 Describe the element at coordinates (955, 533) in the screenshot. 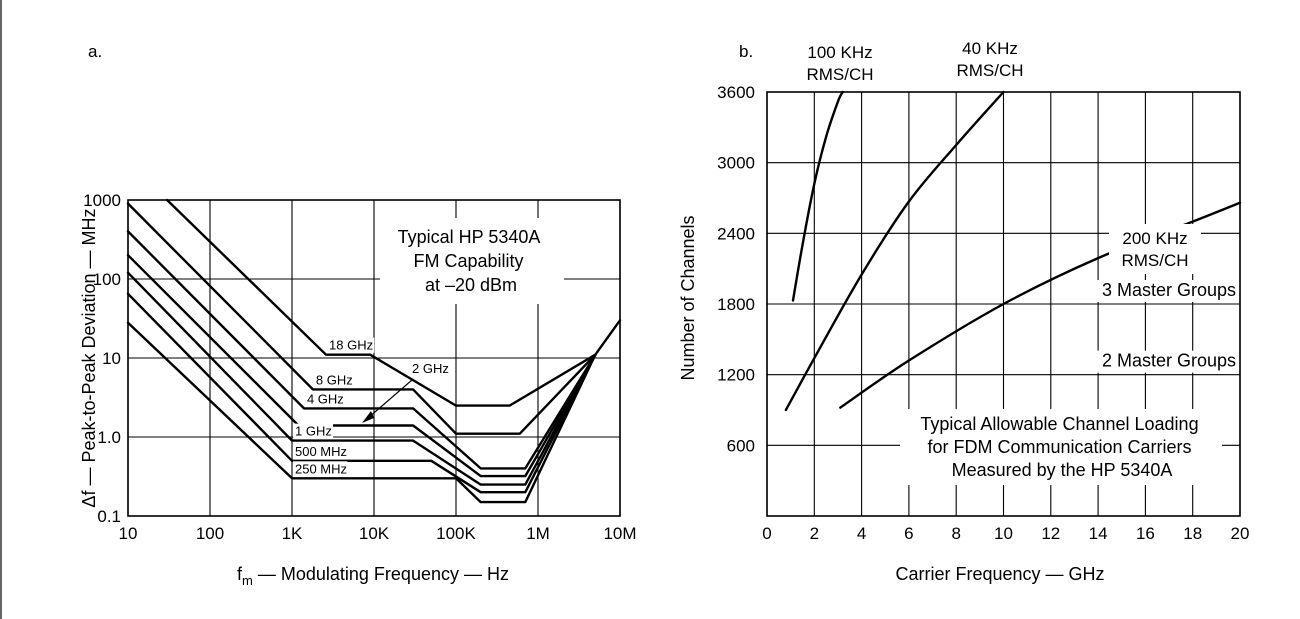

I see `panel-b-x-tick-8: 8` at that location.